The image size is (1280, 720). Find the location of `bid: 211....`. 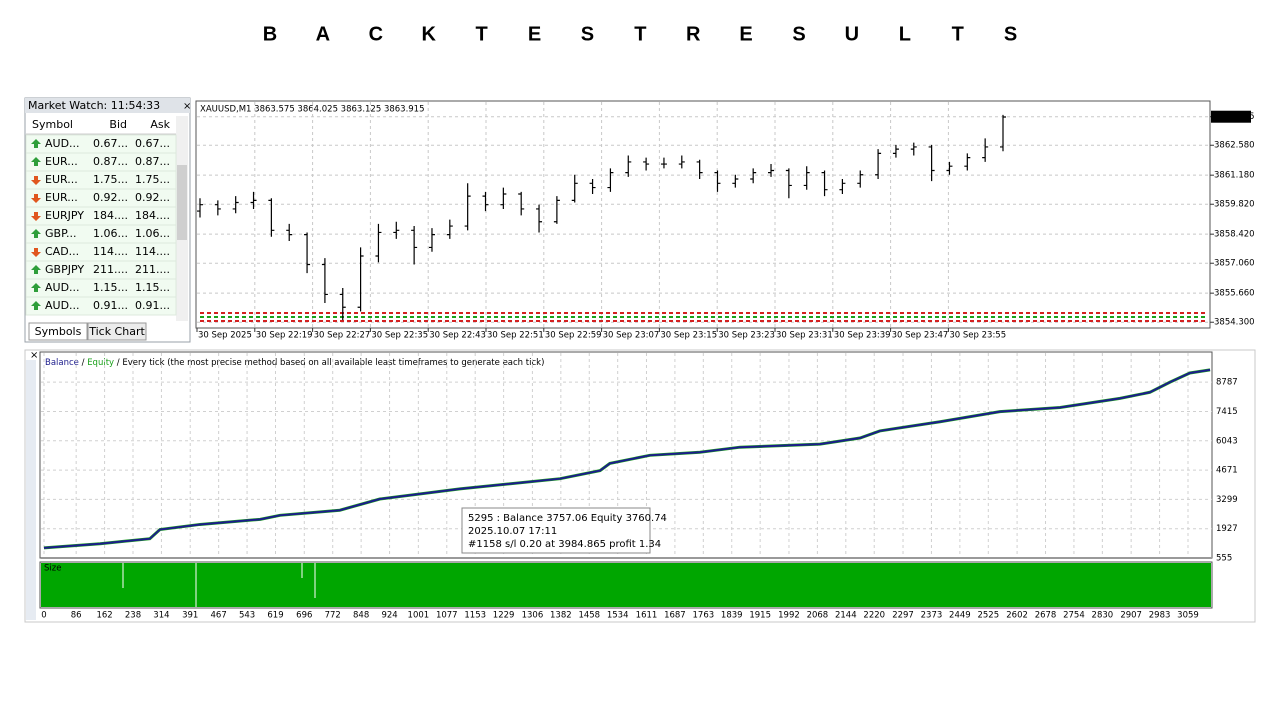

bid: 211.... is located at coordinates (110, 269).